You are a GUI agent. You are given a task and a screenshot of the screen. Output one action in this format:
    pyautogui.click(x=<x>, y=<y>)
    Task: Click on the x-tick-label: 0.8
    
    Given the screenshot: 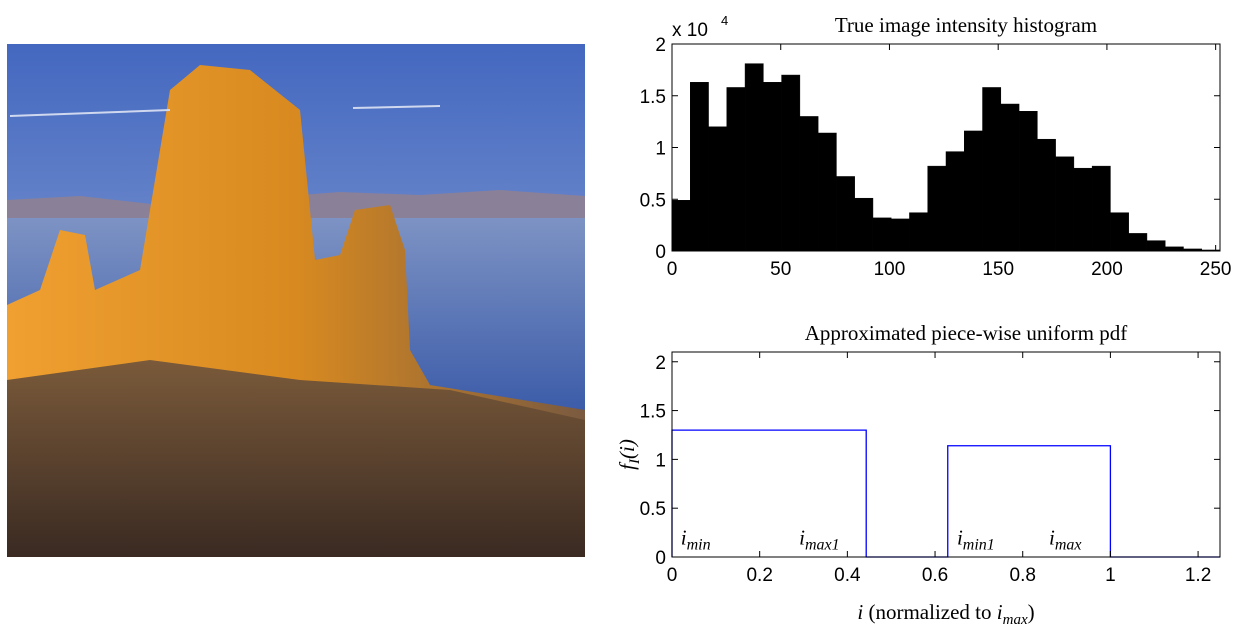 What is the action you would take?
    pyautogui.click(x=1023, y=575)
    